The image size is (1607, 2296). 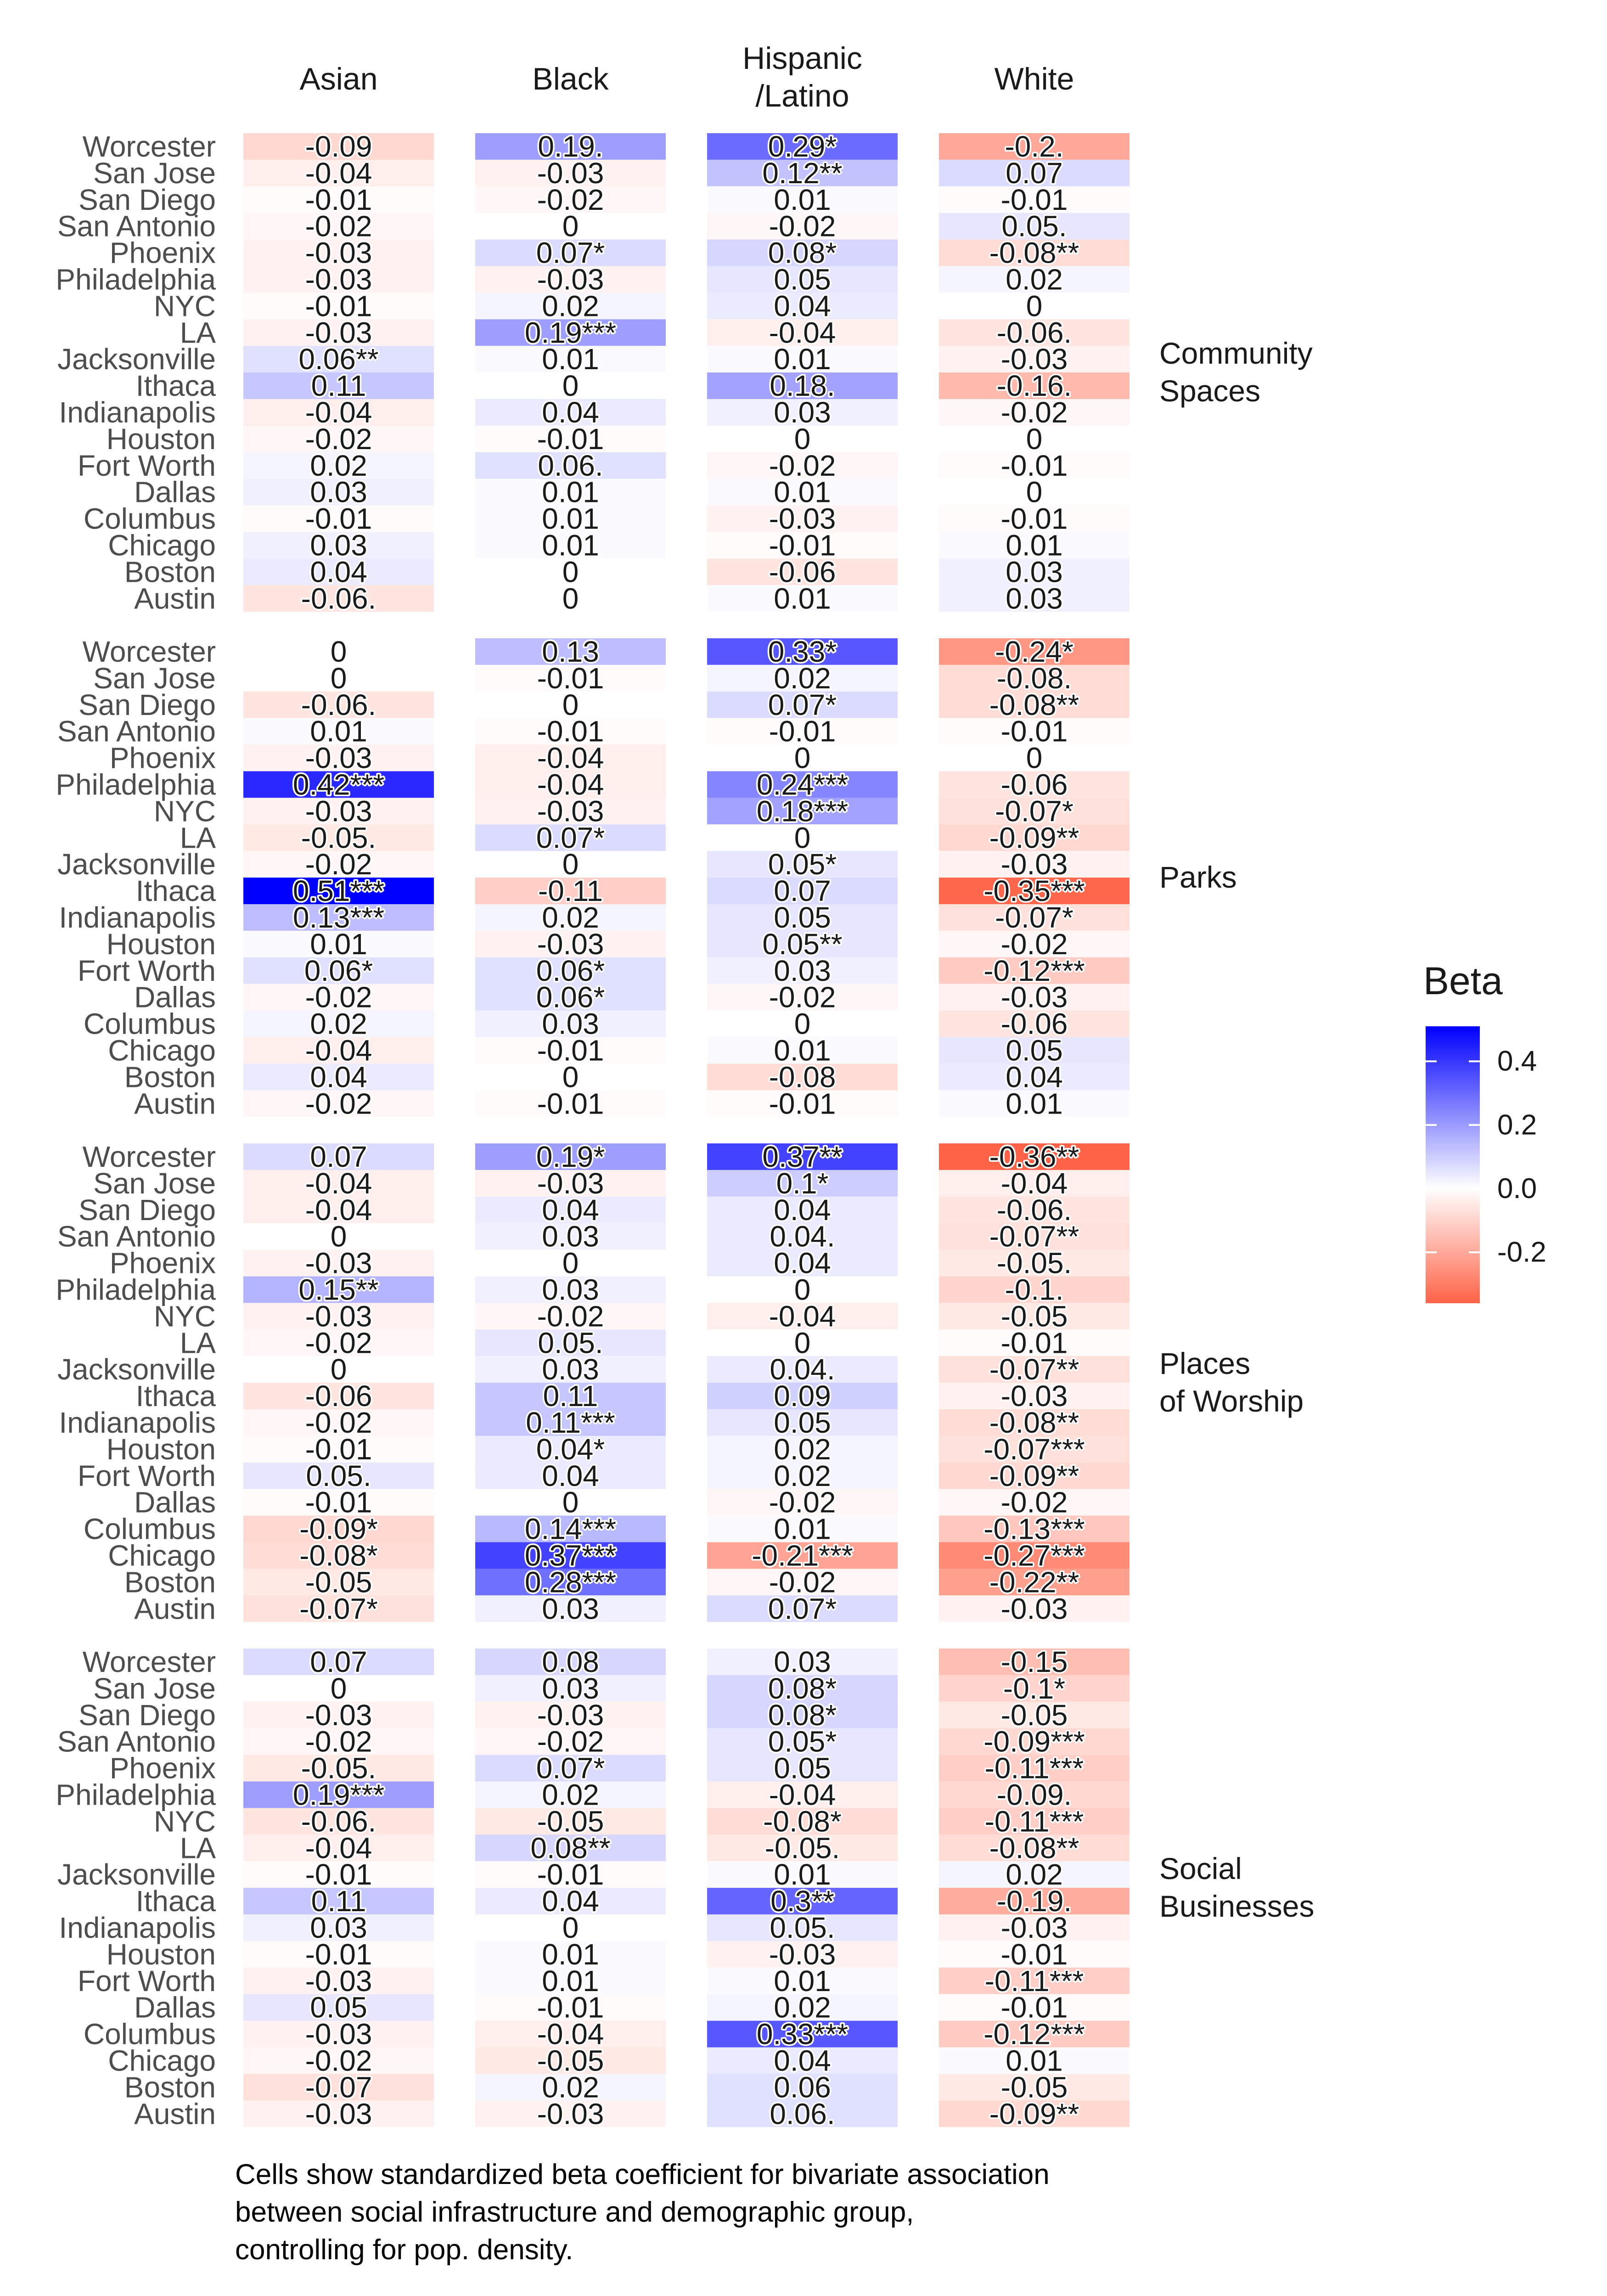 I want to click on cell-label: 0.1*, so click(x=802, y=1184).